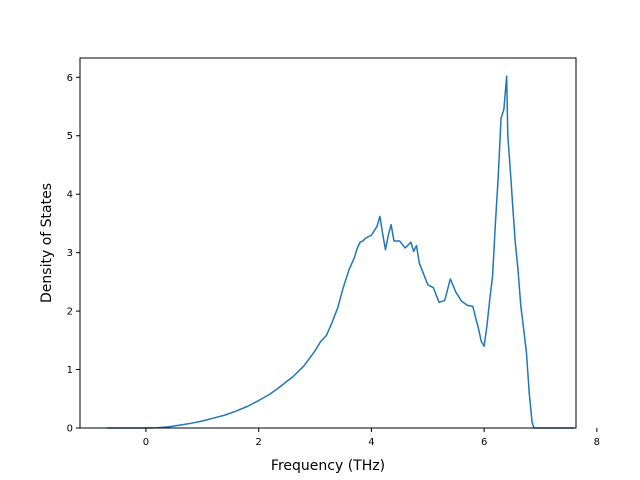  I want to click on y-tick-label: 6, so click(70, 78).